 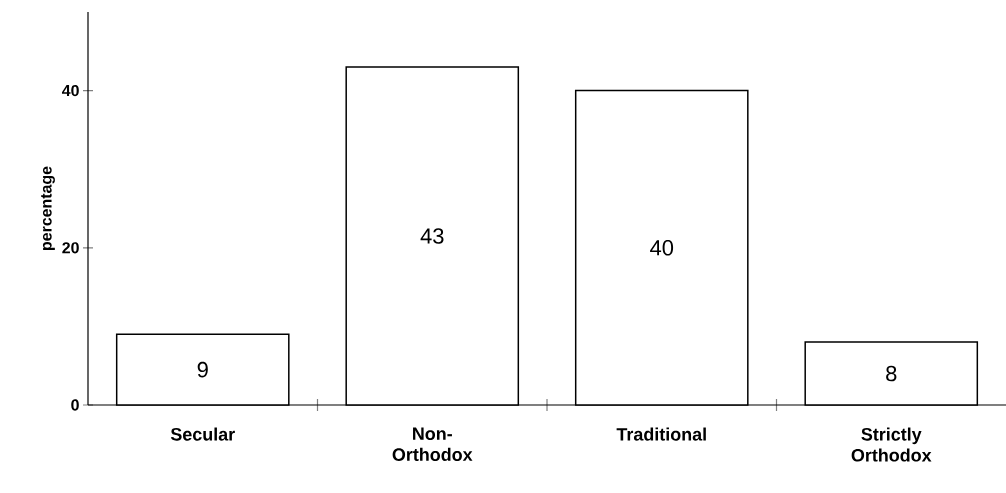 I want to click on y-tick-label: 40, so click(x=70, y=90).